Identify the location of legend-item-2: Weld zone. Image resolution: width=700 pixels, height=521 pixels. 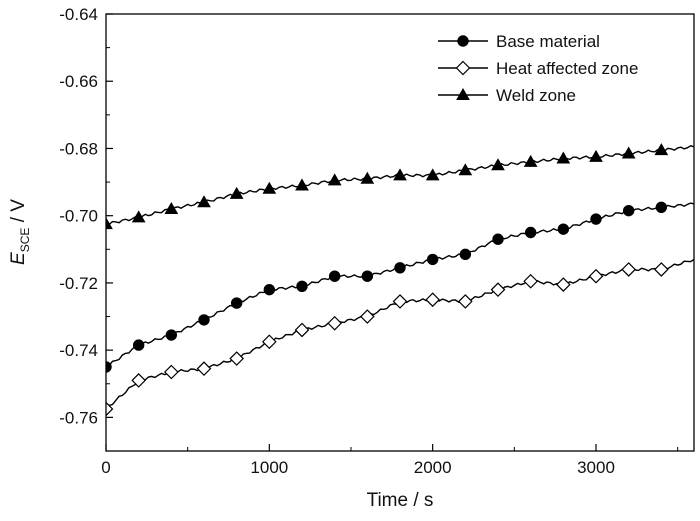
(507, 95).